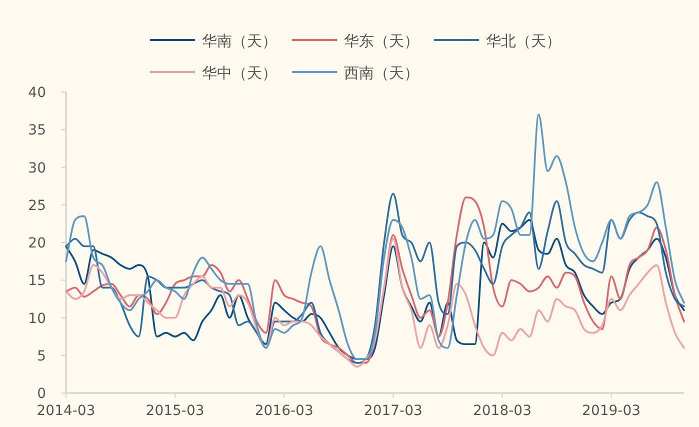  I want to click on x-tick-label: 2017-03, so click(393, 411).